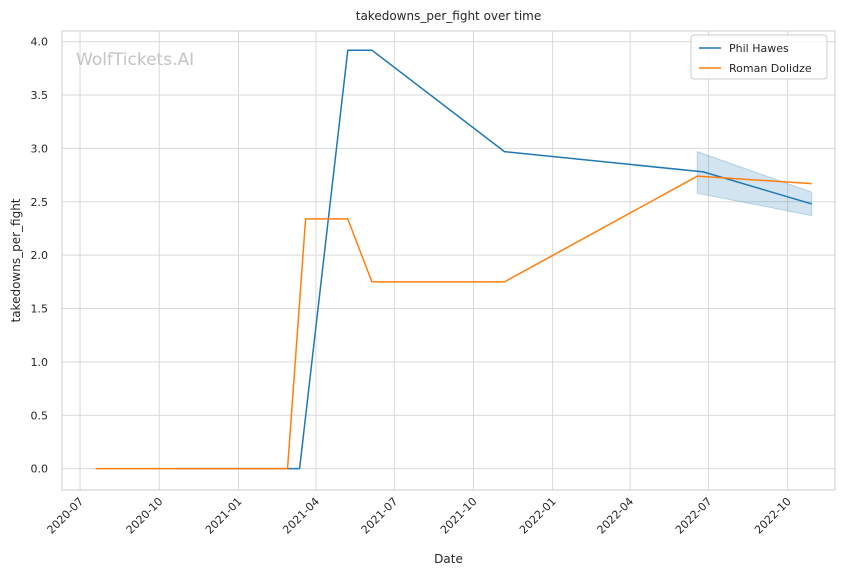 Image resolution: width=844 pixels, height=575 pixels. Describe the element at coordinates (66, 516) in the screenshot. I see `x-tick-label: 2020-07` at that location.